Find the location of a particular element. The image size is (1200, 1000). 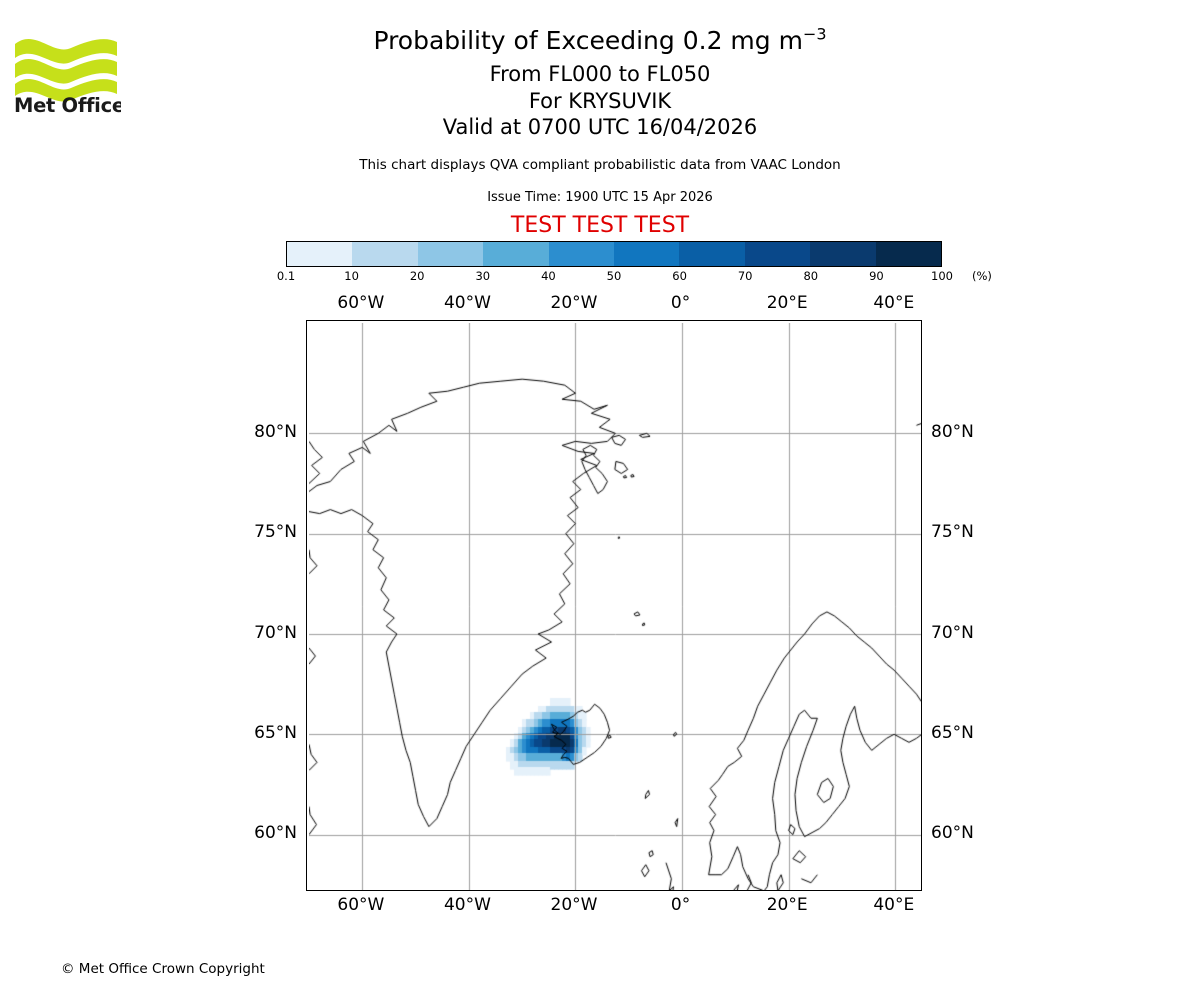

colorbar-tick-20: 20 is located at coordinates (417, 276).